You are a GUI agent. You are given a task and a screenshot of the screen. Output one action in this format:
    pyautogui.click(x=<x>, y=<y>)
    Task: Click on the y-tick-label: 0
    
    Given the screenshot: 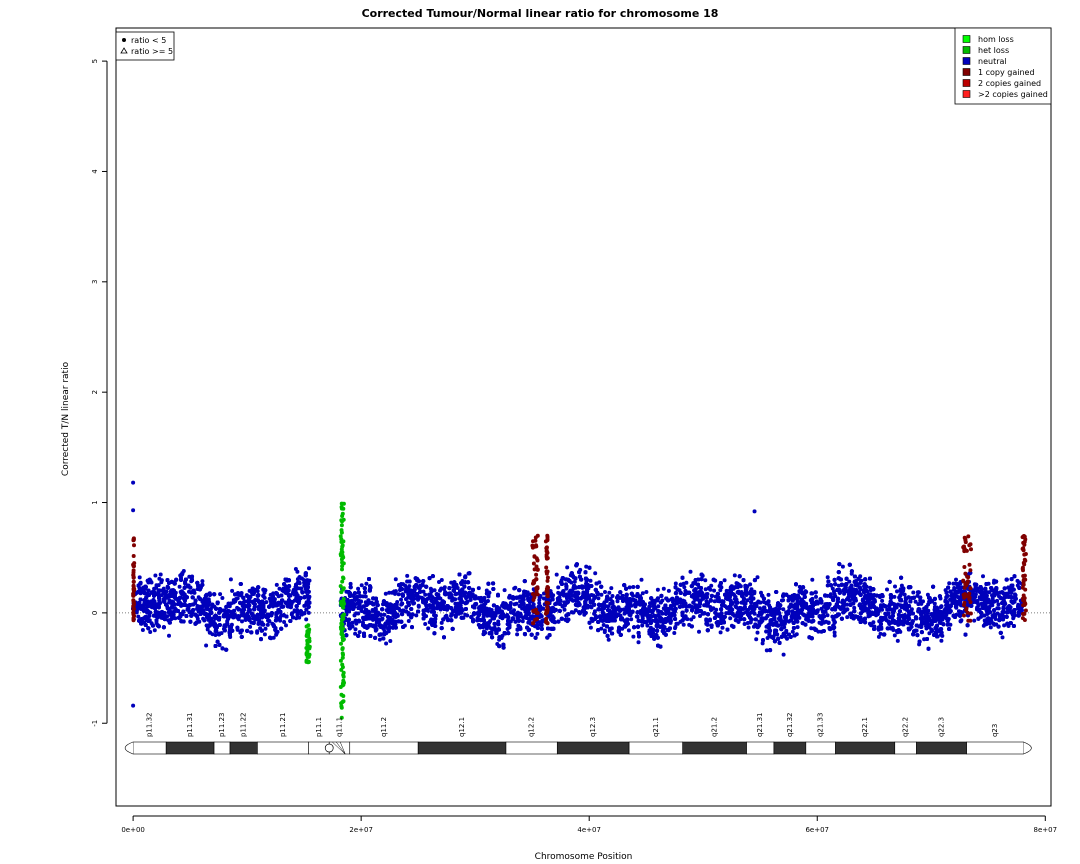 What is the action you would take?
    pyautogui.click(x=95, y=613)
    